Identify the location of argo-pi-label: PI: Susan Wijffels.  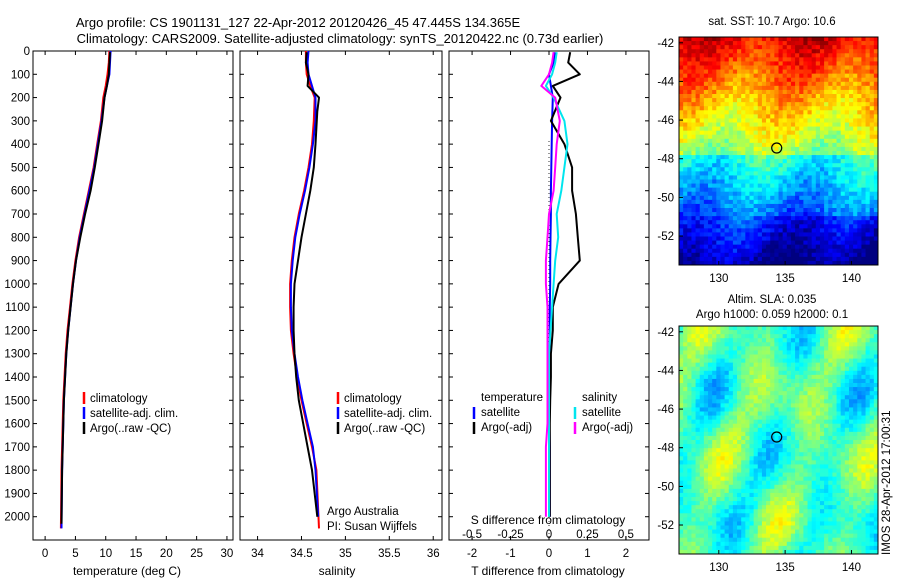
(372, 527).